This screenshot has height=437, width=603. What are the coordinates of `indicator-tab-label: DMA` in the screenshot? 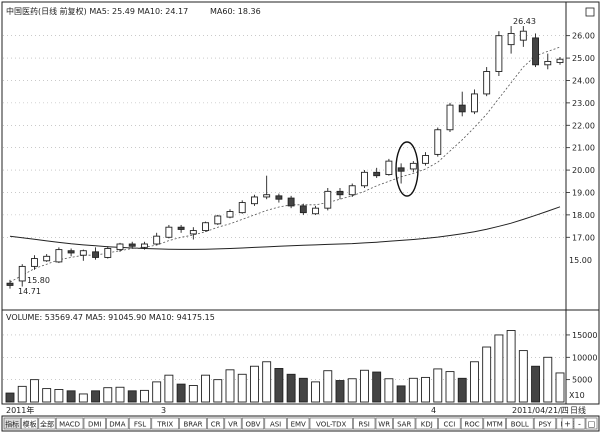 It's located at (117, 425).